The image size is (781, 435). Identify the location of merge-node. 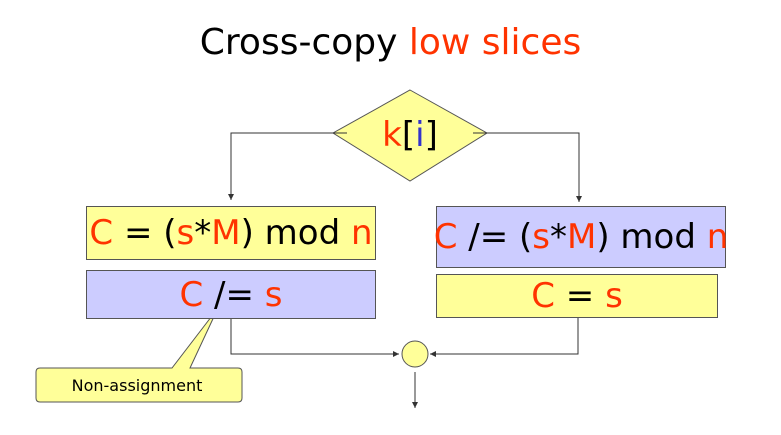
(415, 354).